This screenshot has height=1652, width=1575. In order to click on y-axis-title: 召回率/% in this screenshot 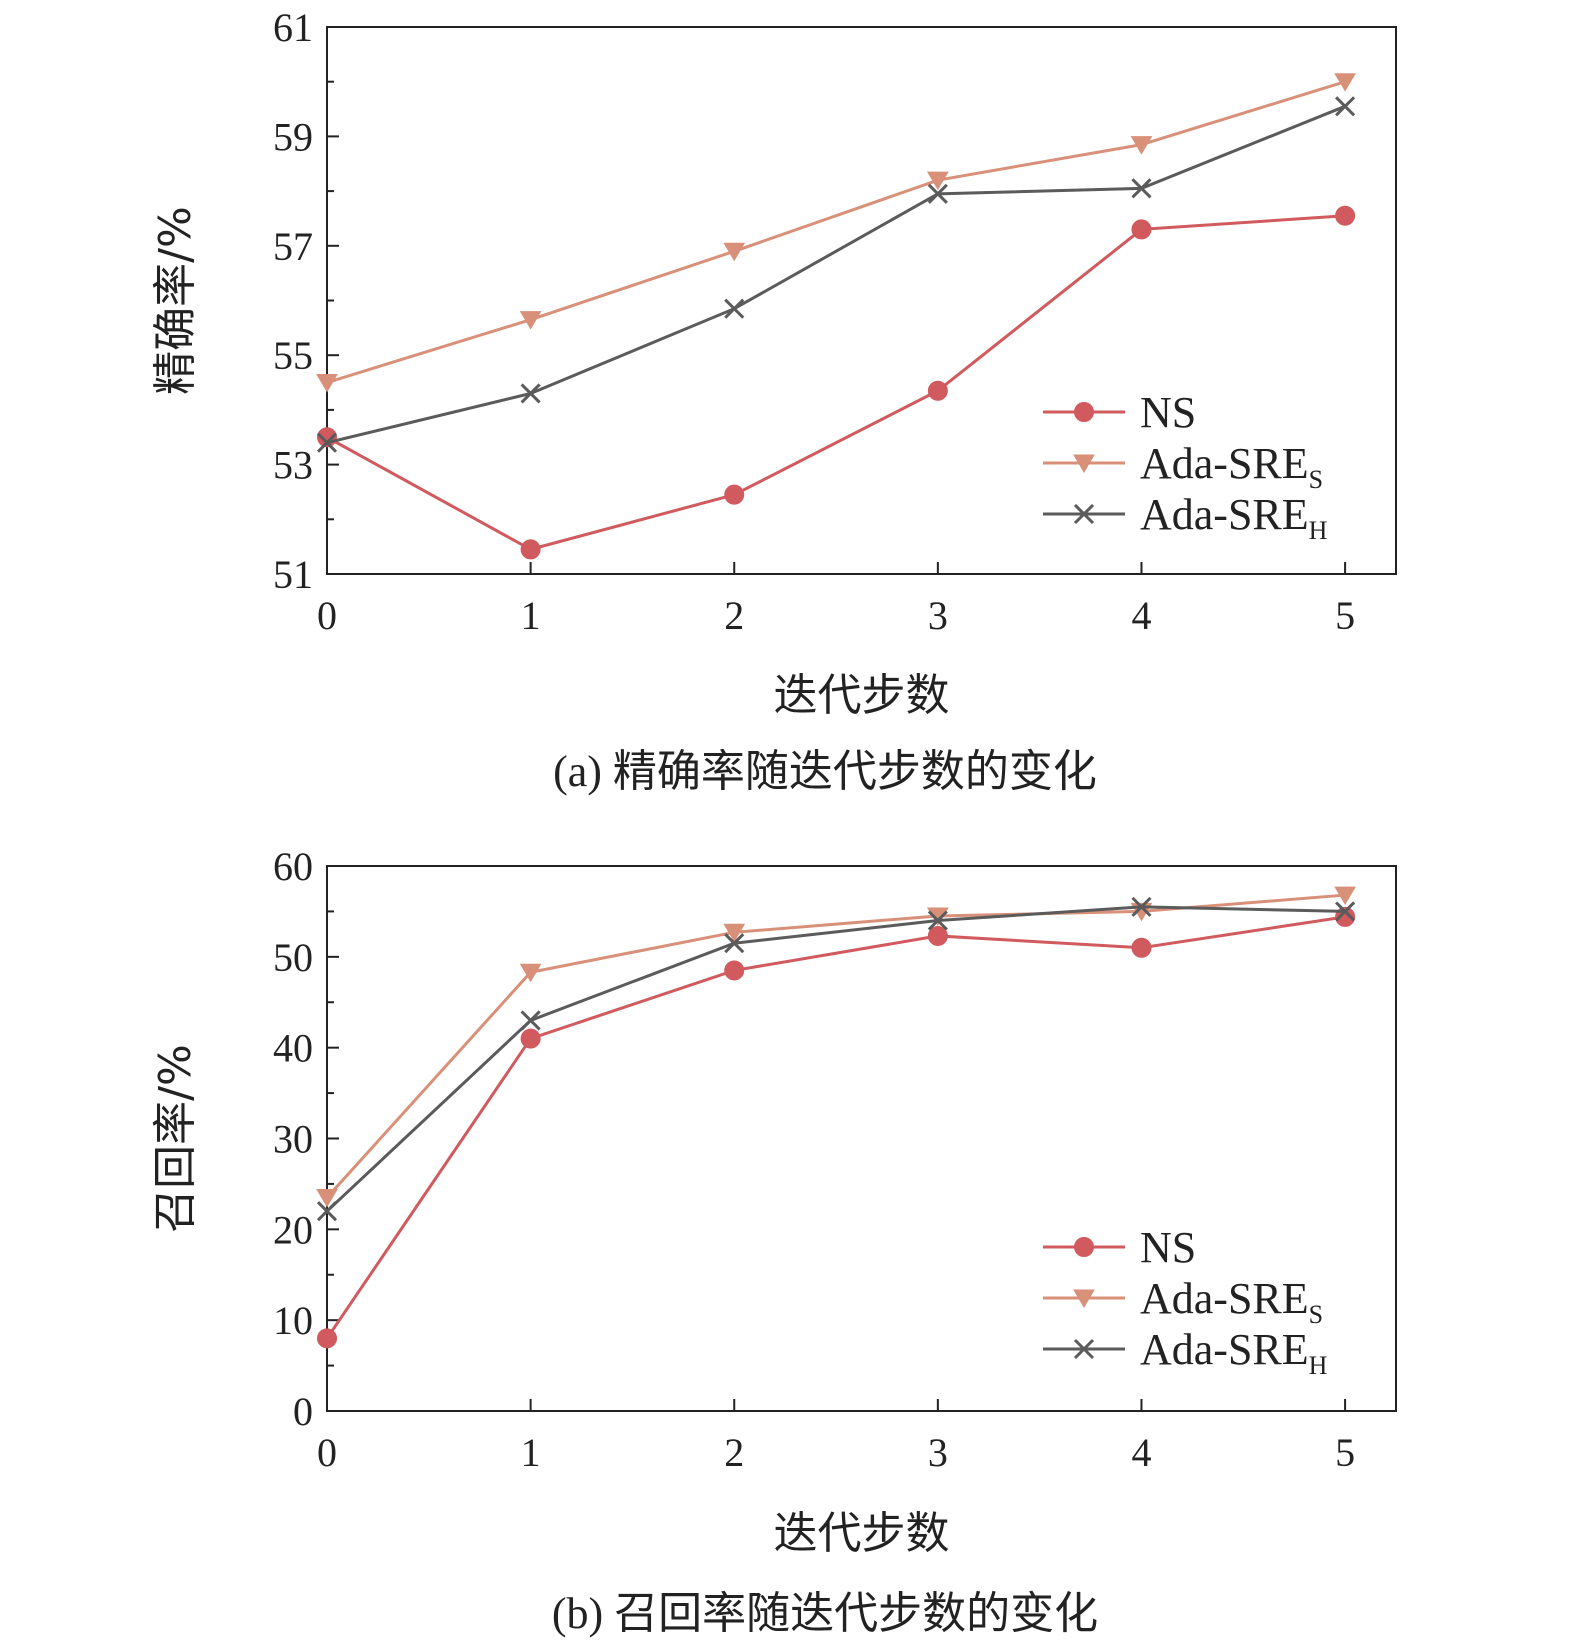, I will do `click(175, 1138)`.